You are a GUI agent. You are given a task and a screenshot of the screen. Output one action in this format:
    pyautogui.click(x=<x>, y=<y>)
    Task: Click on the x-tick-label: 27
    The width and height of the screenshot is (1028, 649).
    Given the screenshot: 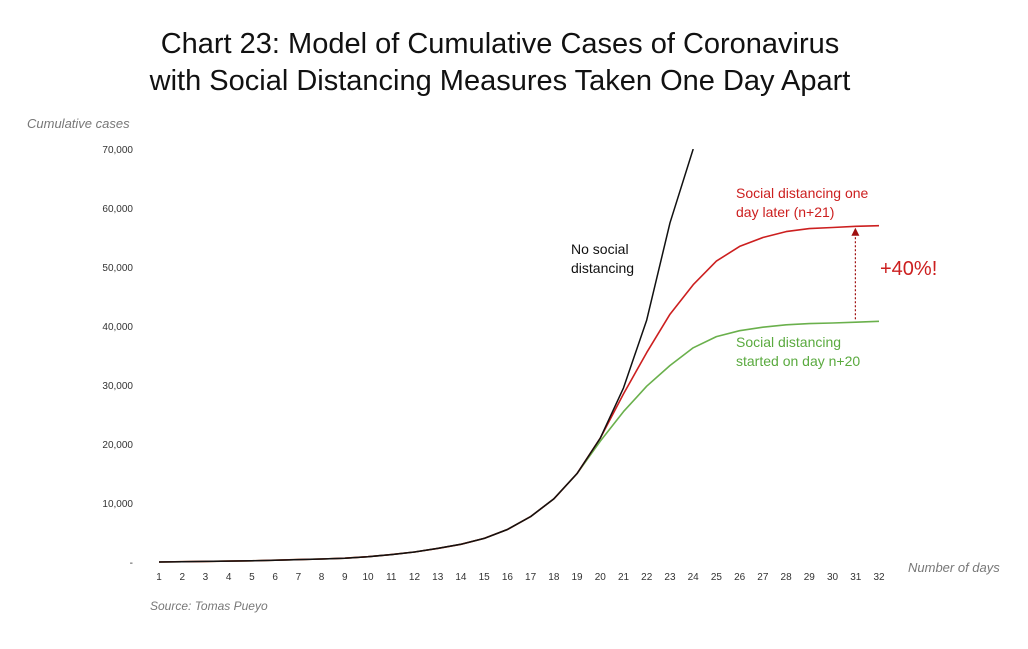 What is the action you would take?
    pyautogui.click(x=763, y=577)
    